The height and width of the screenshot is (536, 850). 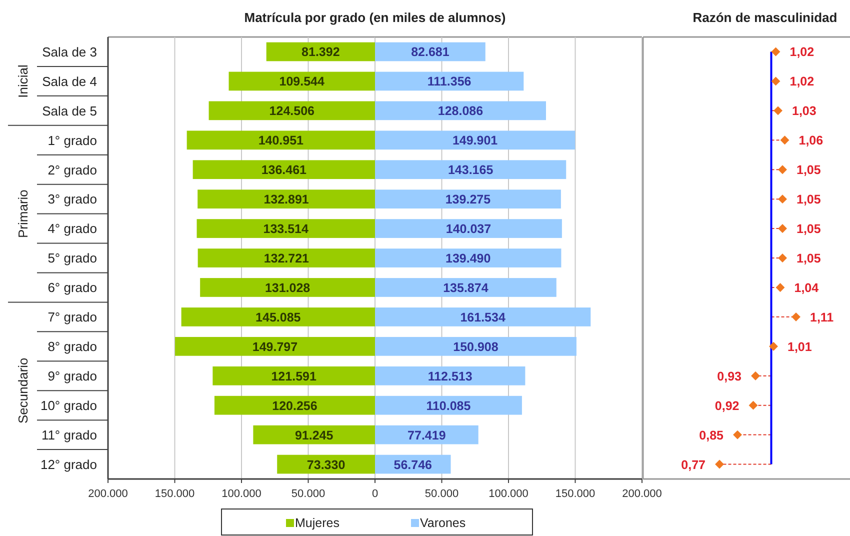 What do you see at coordinates (693, 465) in the screenshot?
I see `data-label: 0,77` at bounding box center [693, 465].